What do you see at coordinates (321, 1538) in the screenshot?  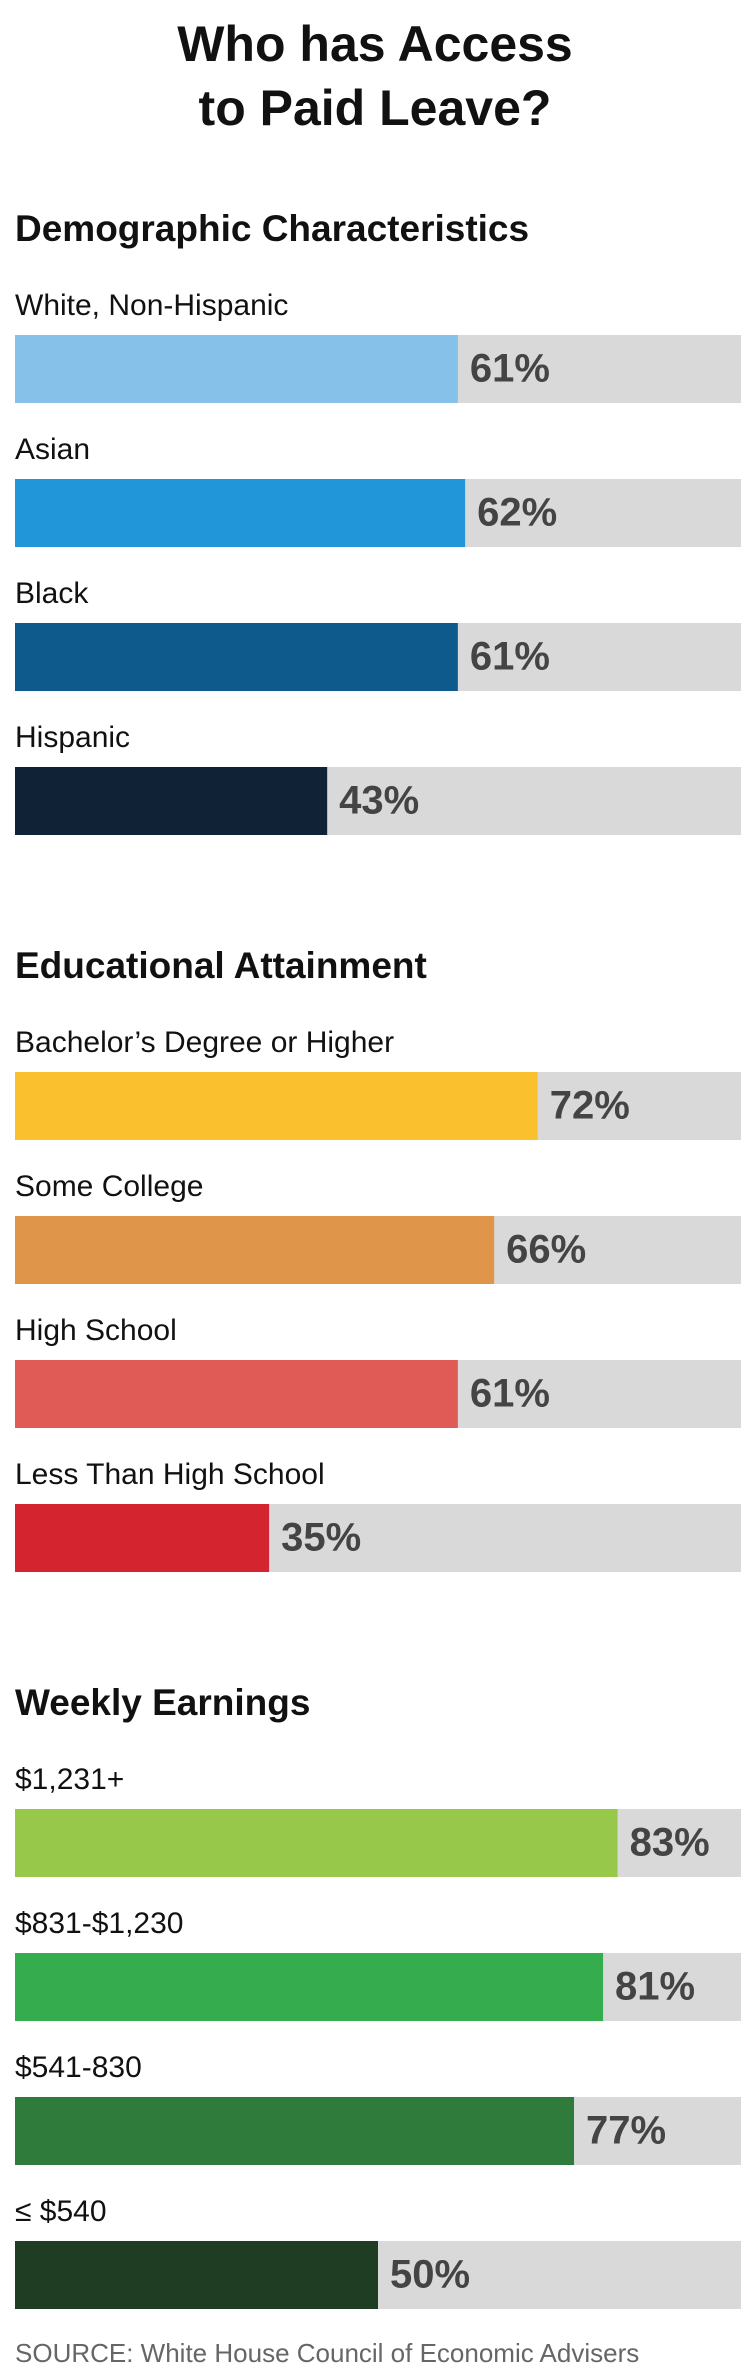 I see `value-label: 35%` at bounding box center [321, 1538].